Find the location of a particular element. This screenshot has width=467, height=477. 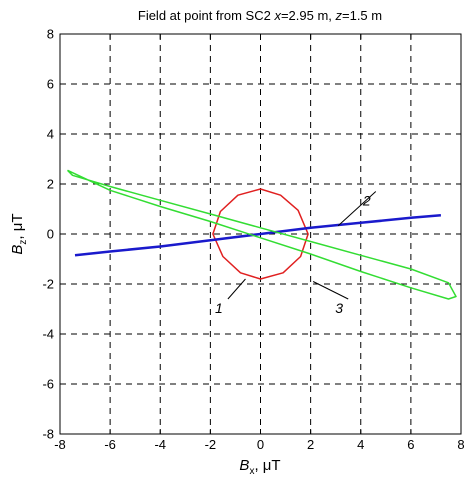

x-axis-label: Bx, μT is located at coordinates (259, 467).